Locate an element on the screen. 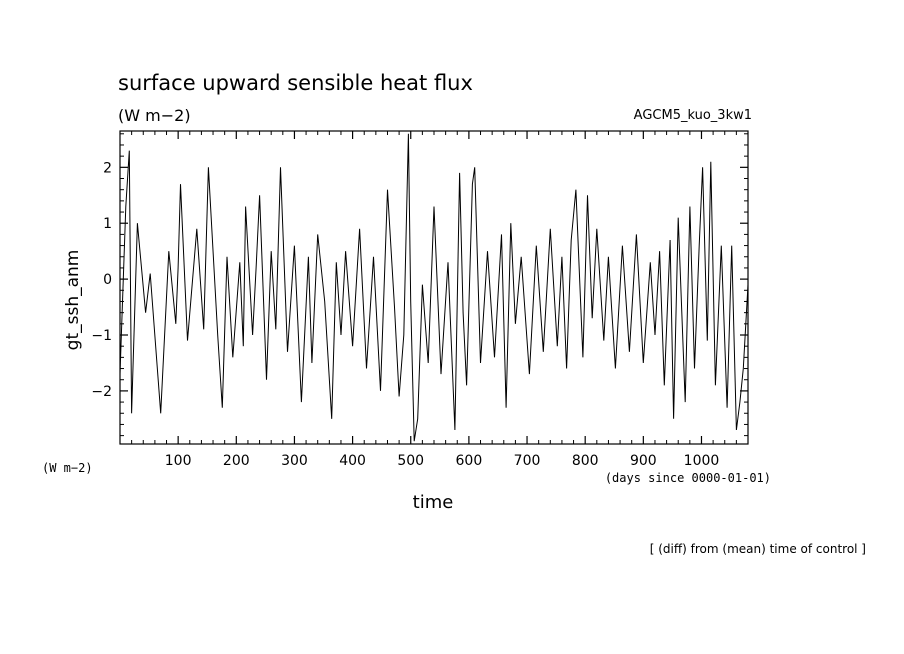 This screenshot has width=904, height=654. experiment-label: AGCM5_kuo_3kw1 is located at coordinates (693, 115).